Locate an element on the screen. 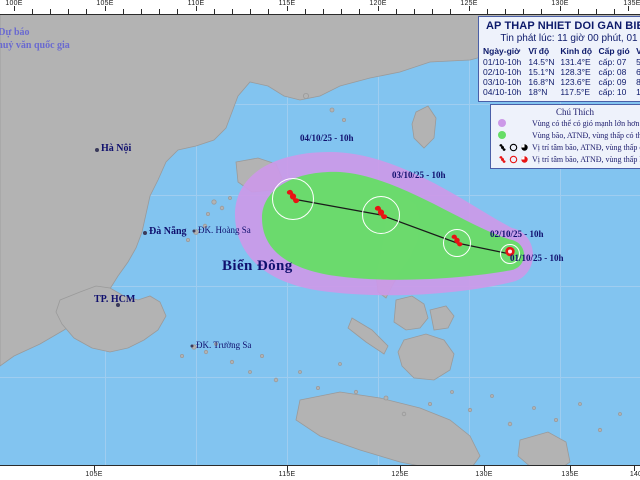 This screenshot has height=480, width=640. cell-latitude: 18°N is located at coordinates (538, 92).